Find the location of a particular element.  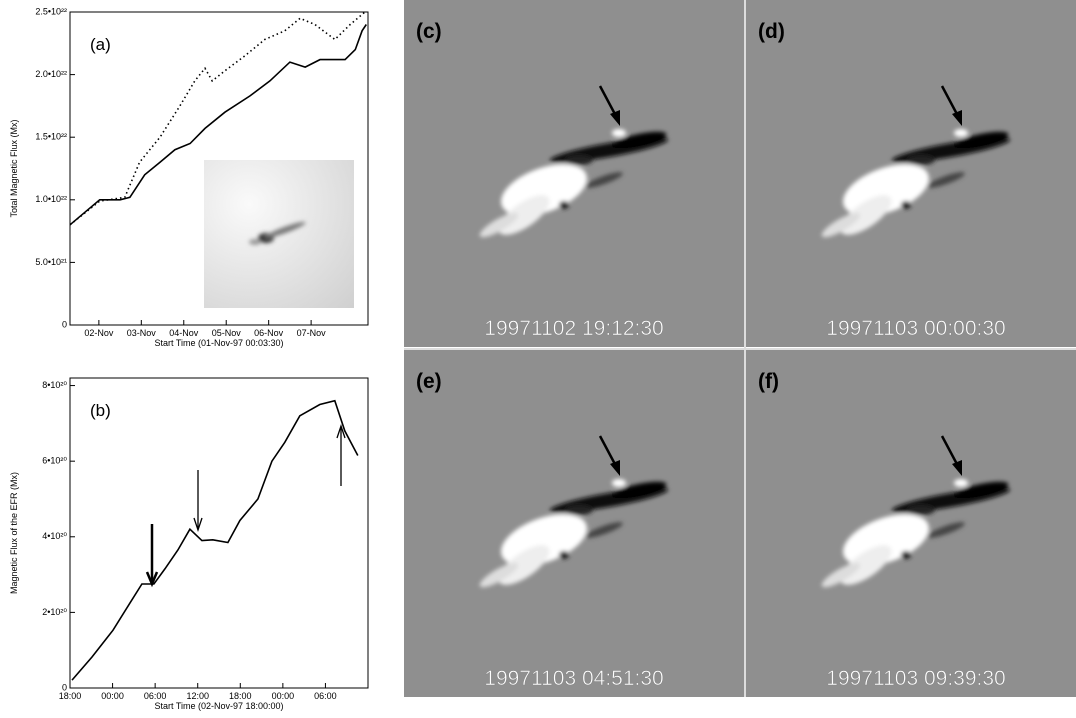

y-axis-label: Magnetic Flux of the EFR (Mx) is located at coordinates (14, 533).